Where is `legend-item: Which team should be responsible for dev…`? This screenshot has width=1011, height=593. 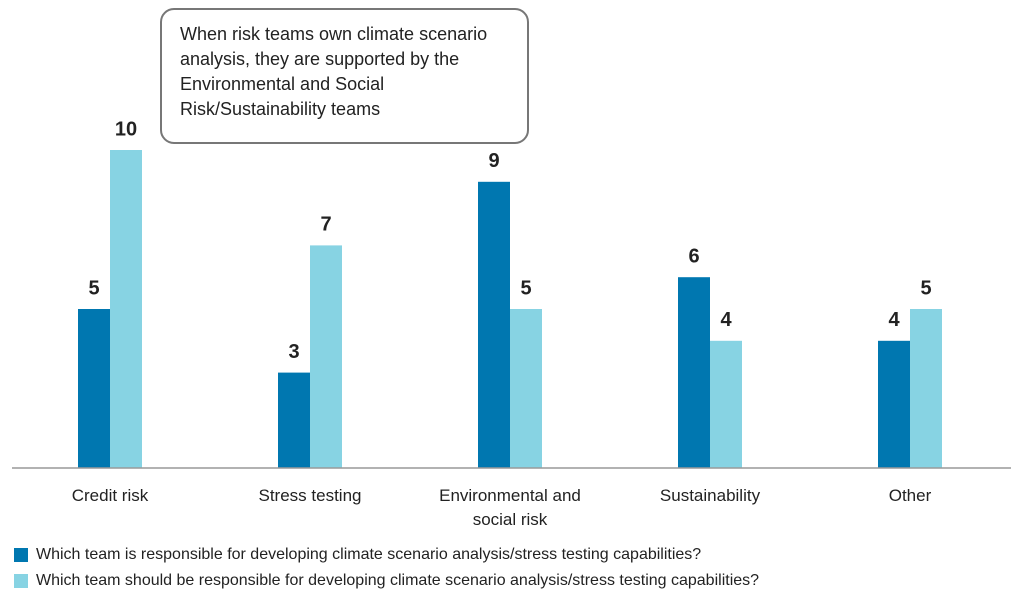
legend-item: Which team should be responsible for dev… is located at coordinates (386, 581).